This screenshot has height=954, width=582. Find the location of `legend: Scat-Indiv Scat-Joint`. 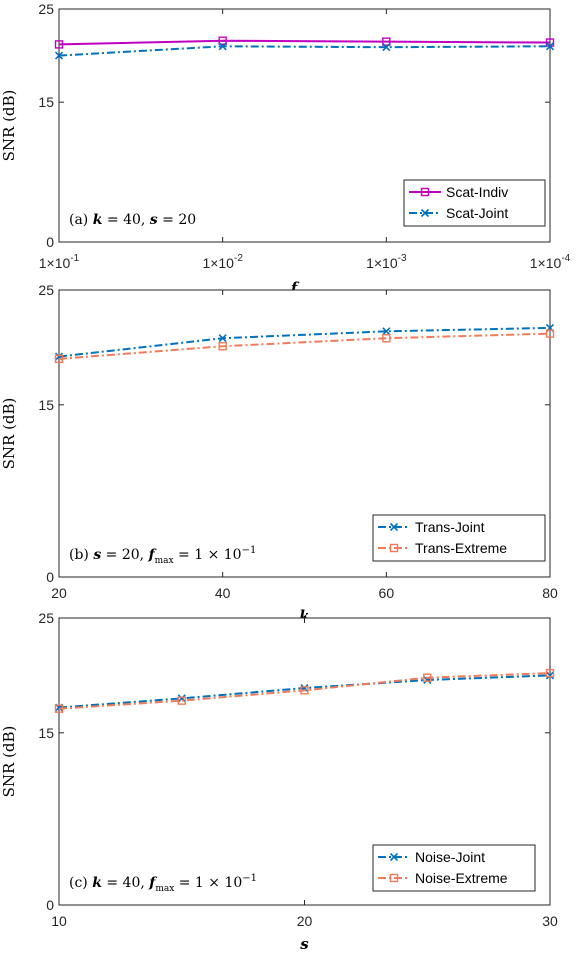

legend: Scat-Indiv Scat-Joint is located at coordinates (474, 203).